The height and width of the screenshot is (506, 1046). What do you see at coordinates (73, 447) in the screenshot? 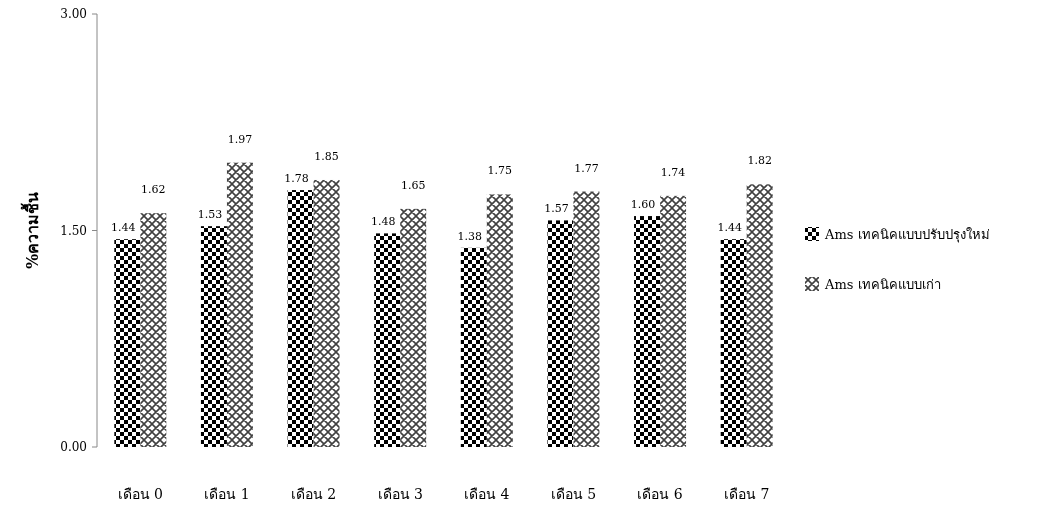
I see `y-tick-label: 0.00` at bounding box center [73, 447].